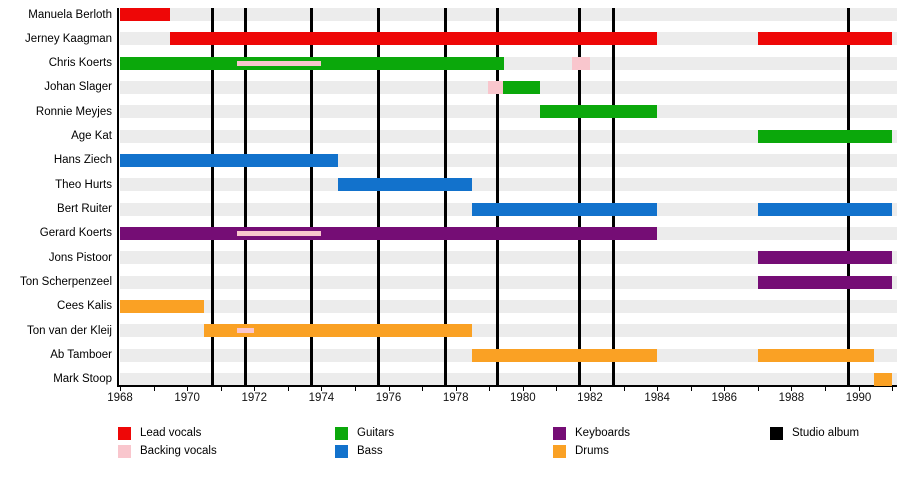 This screenshot has width=900, height=483. Describe the element at coordinates (321, 398) in the screenshot. I see `x-axis-tick-label: 1974` at that location.